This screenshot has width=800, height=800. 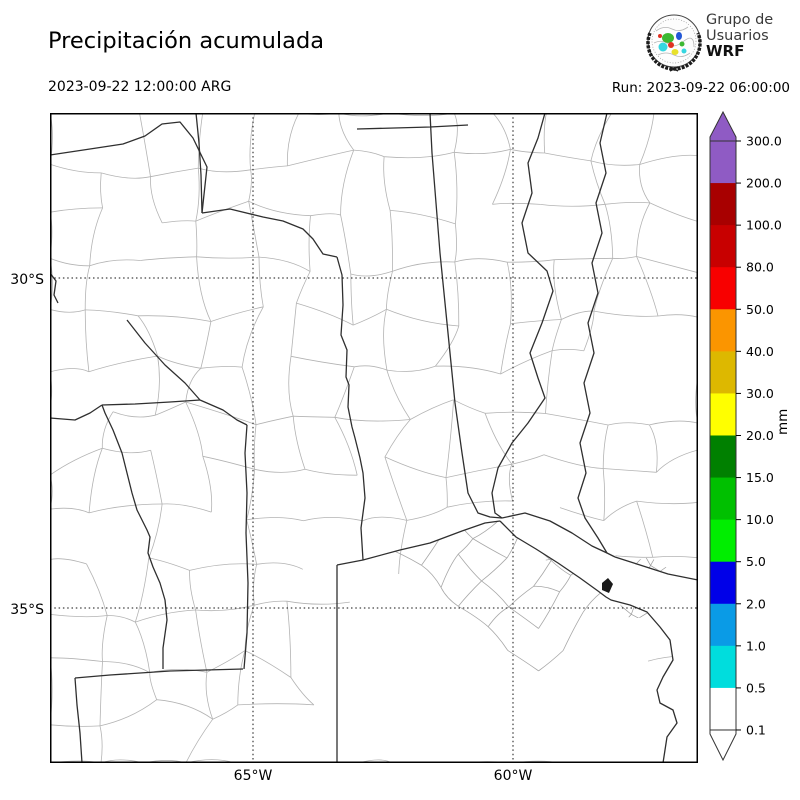 I want to click on logo-text: Grupo de Usuarios WRF, so click(x=740, y=36).